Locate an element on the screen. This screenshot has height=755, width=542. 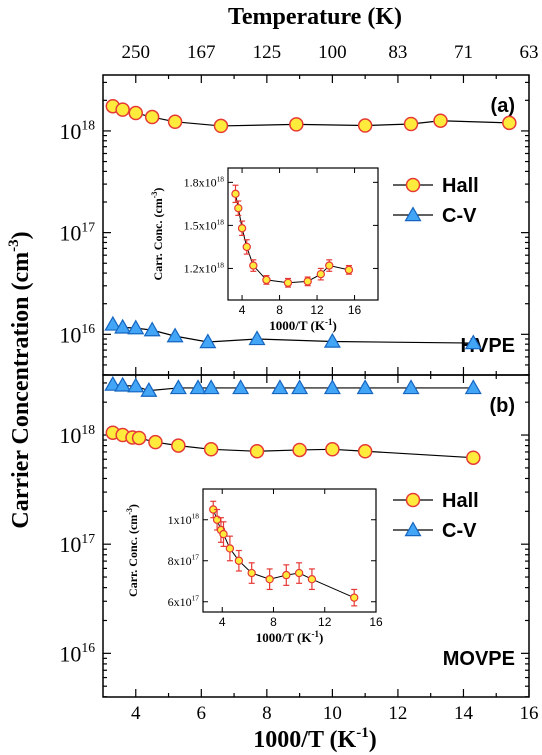
inset-y-tick-label-0-sup: 17 is located at coordinates (196, 598).